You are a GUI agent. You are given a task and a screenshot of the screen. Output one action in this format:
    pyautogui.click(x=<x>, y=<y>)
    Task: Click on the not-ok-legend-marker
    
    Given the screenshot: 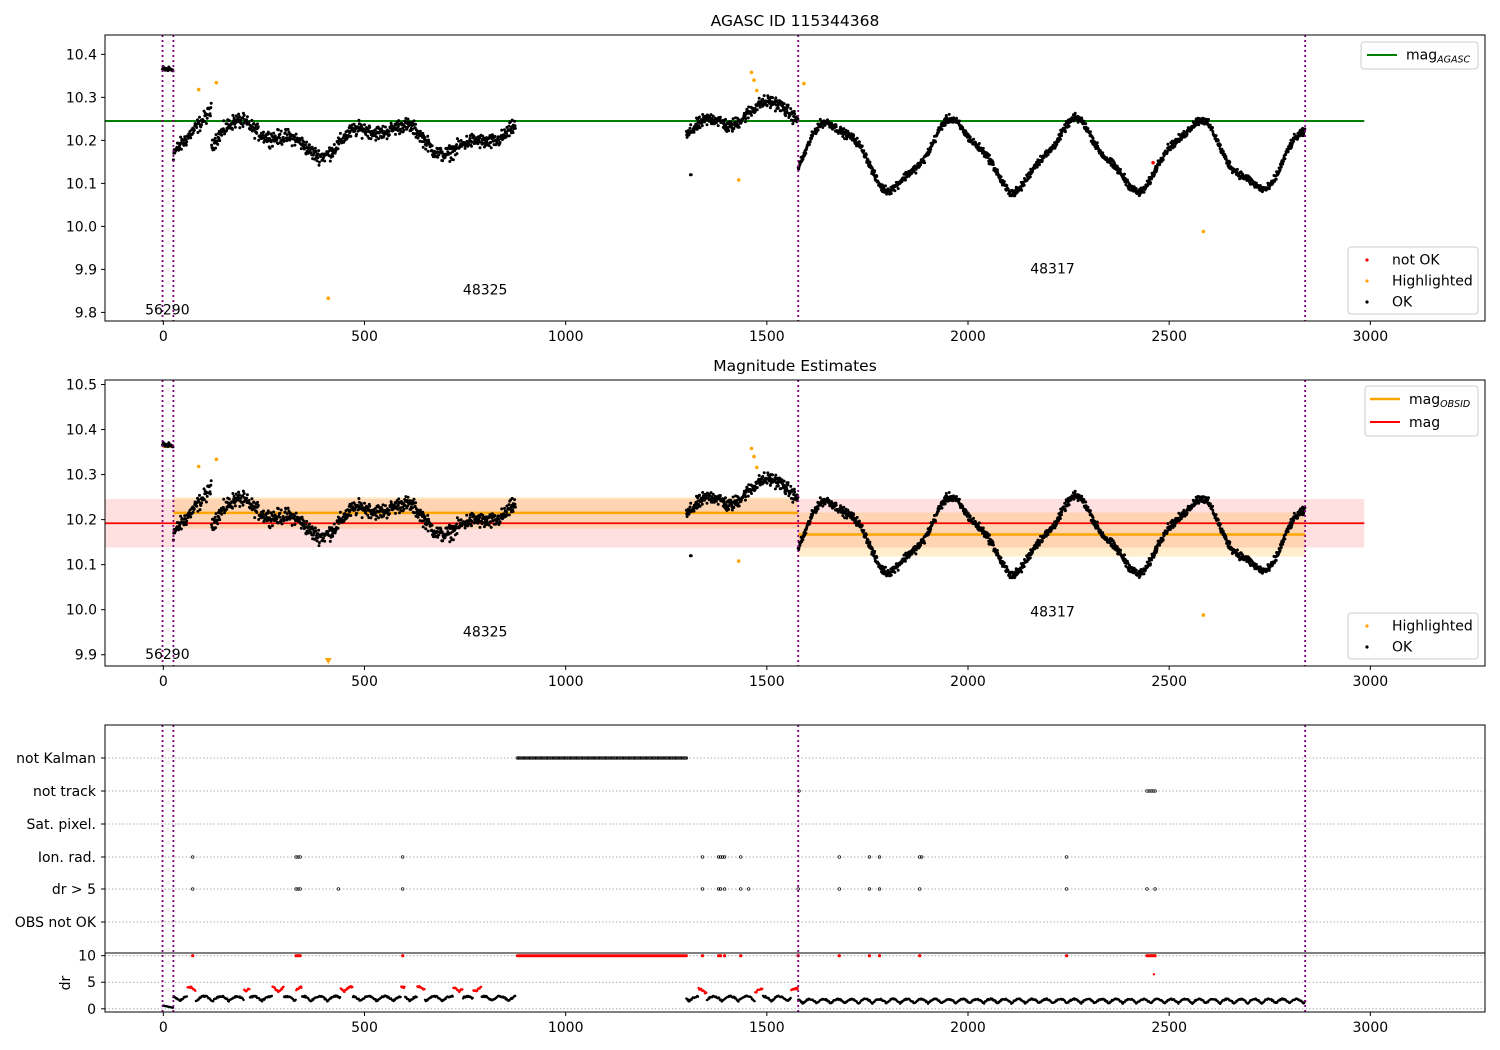 What is the action you would take?
    pyautogui.click(x=1367, y=260)
    